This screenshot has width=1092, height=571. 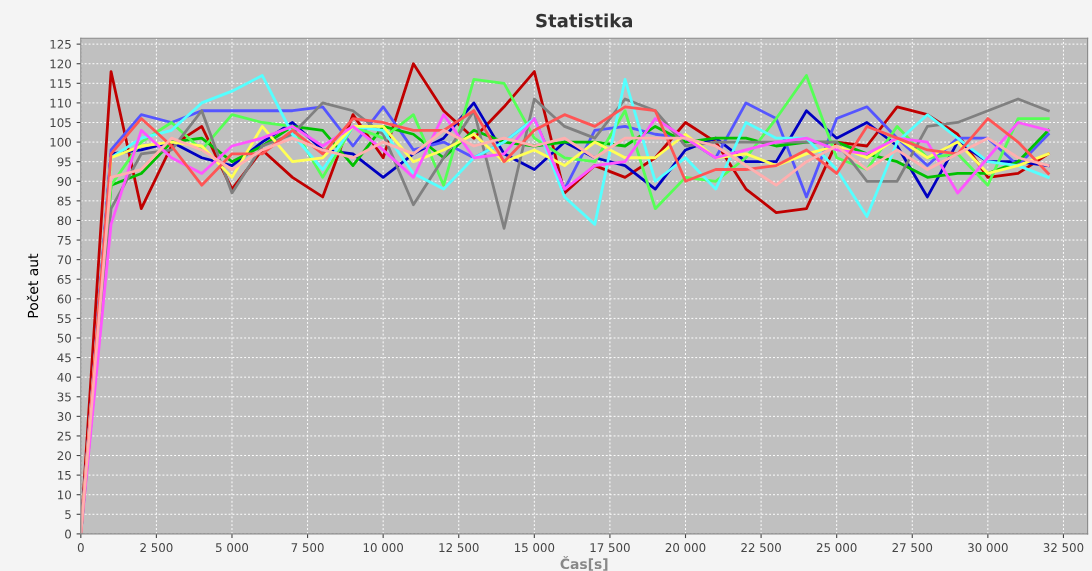 I want to click on x-tick-label: 7 500, so click(x=307, y=548).